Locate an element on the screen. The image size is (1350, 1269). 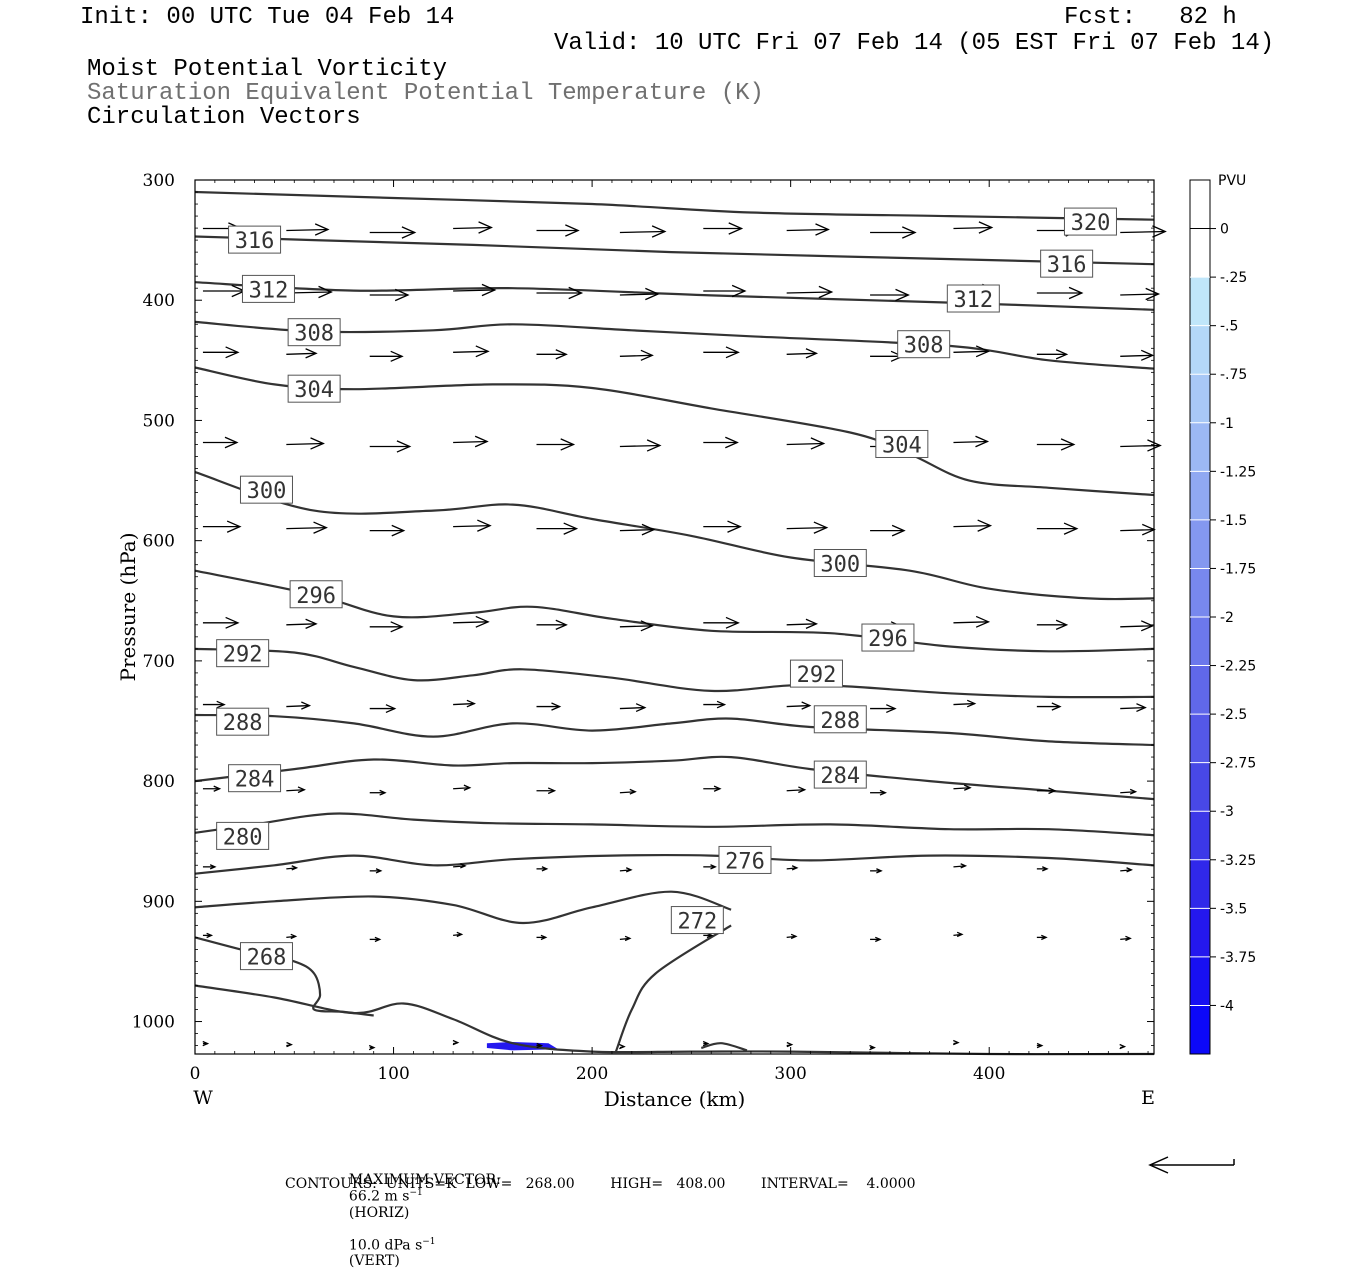
y-tick-label: 500 is located at coordinates (159, 421).